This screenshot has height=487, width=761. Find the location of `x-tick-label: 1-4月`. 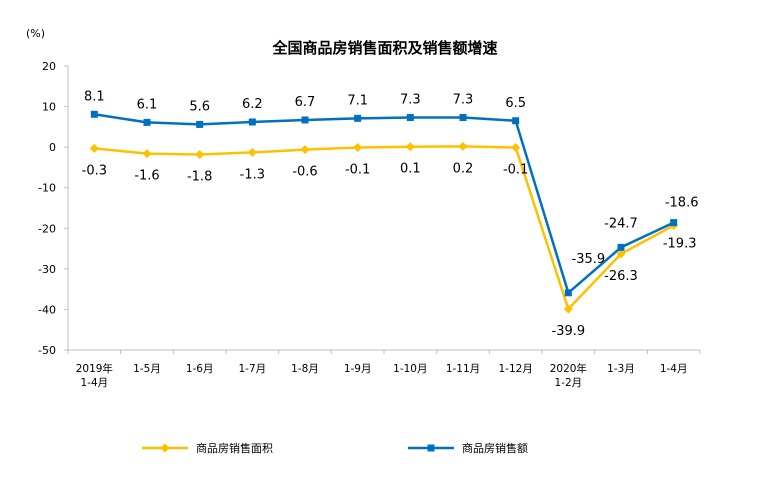

x-tick-label: 1-4月 is located at coordinates (674, 369).